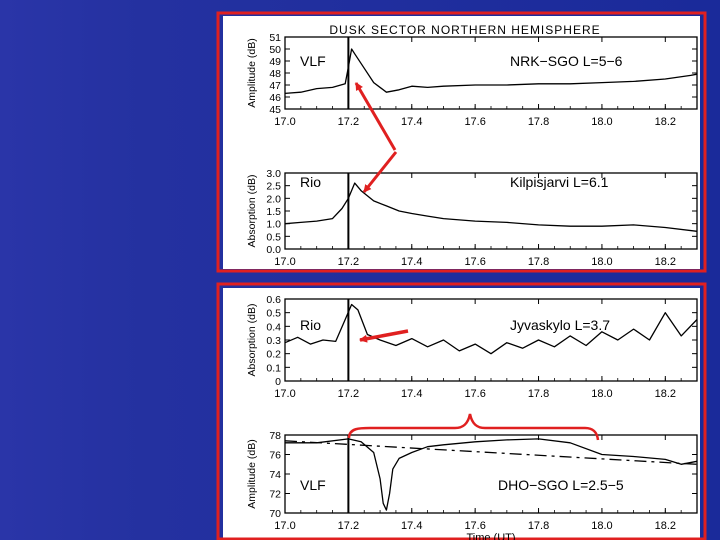 The image size is (720, 540). I want to click on y-tick-label: 0.1, so click(273, 368).